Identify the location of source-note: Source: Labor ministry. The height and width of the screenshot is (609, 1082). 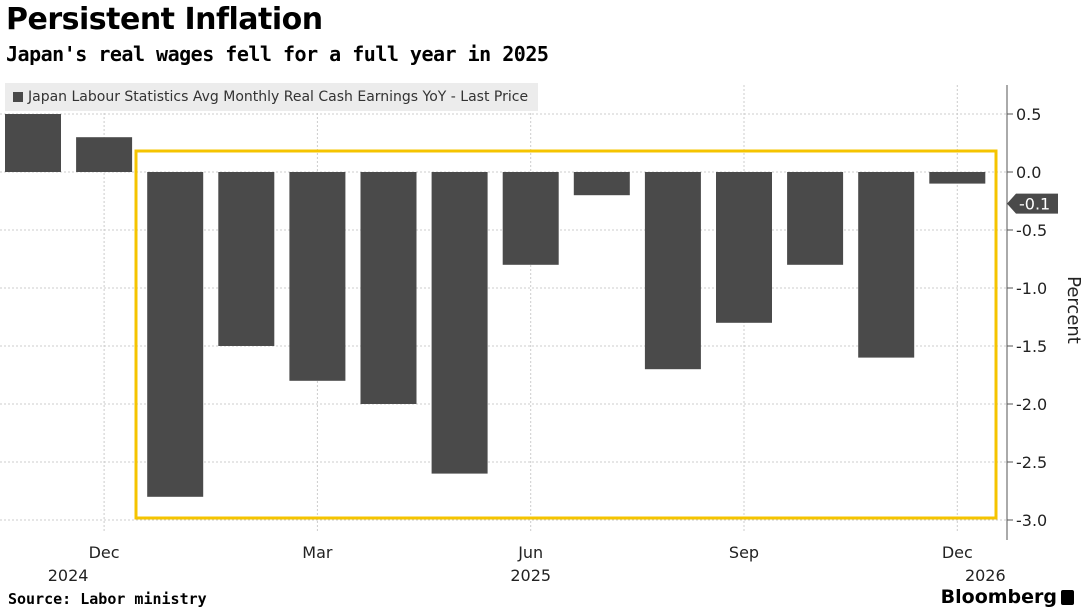
(107, 599).